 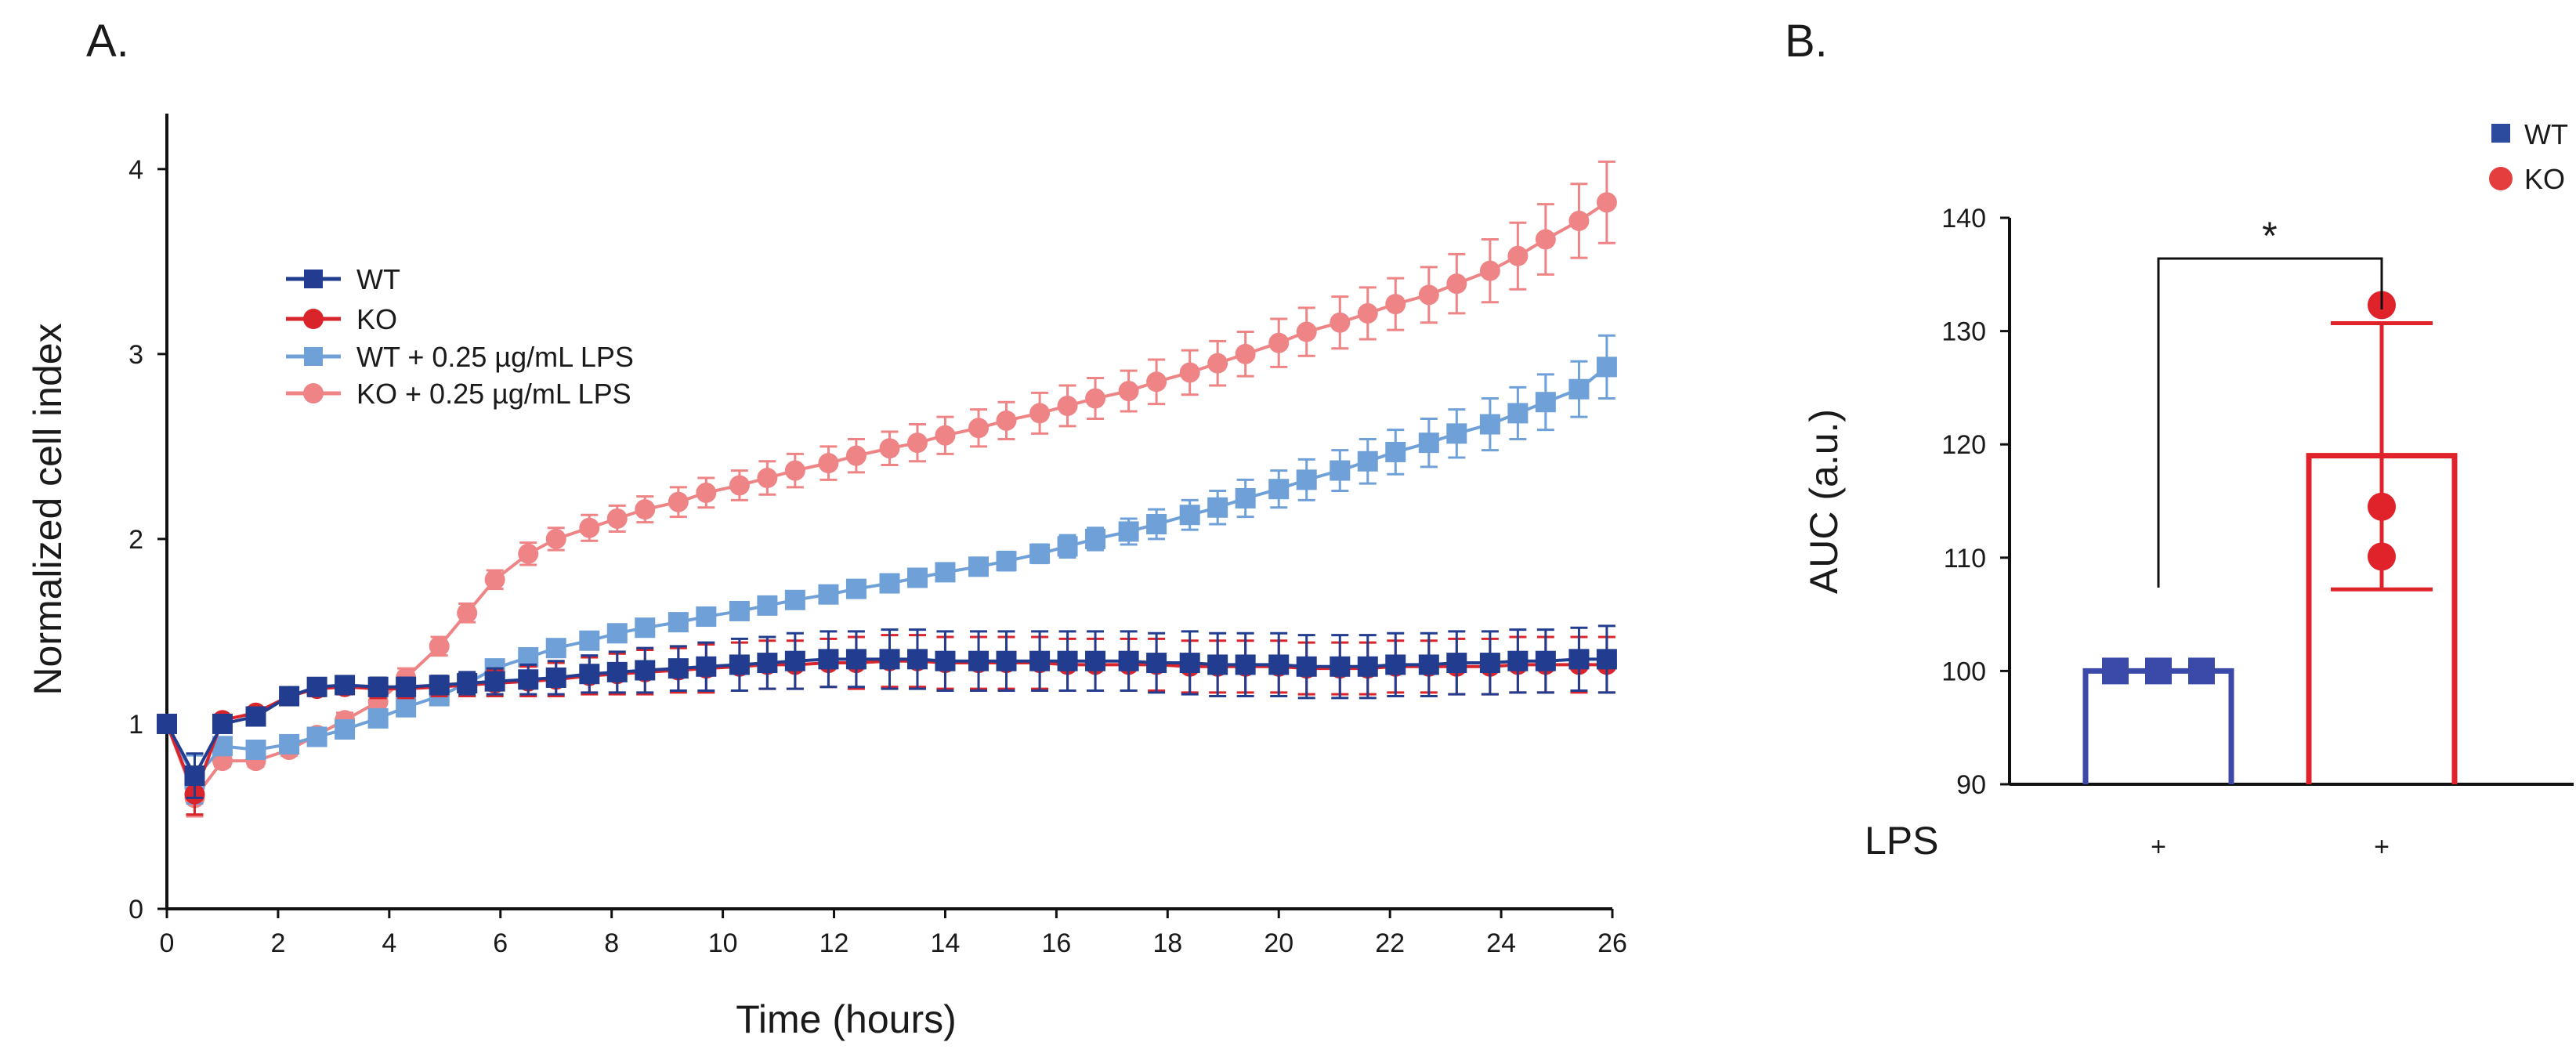 What do you see at coordinates (460, 357) in the screenshot?
I see `legend-item-wt-lps: WT + 0.25 µg/mL LPS` at bounding box center [460, 357].